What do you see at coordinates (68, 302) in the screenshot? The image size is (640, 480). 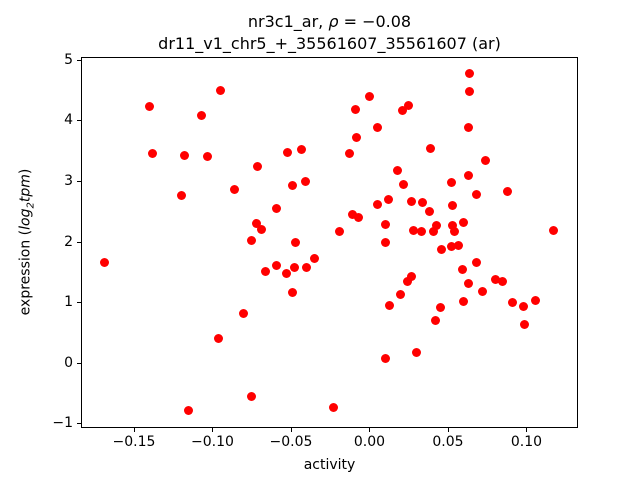 I see `y-axis-tick-label: 1` at bounding box center [68, 302].